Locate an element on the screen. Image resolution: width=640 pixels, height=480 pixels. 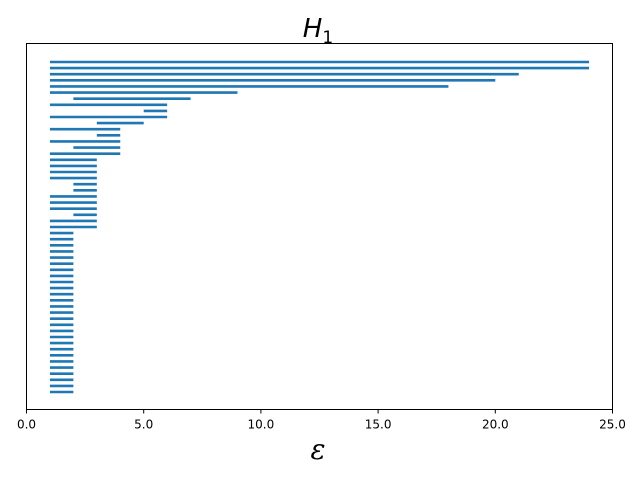
x-tick-label: 0.0 is located at coordinates (26, 425).